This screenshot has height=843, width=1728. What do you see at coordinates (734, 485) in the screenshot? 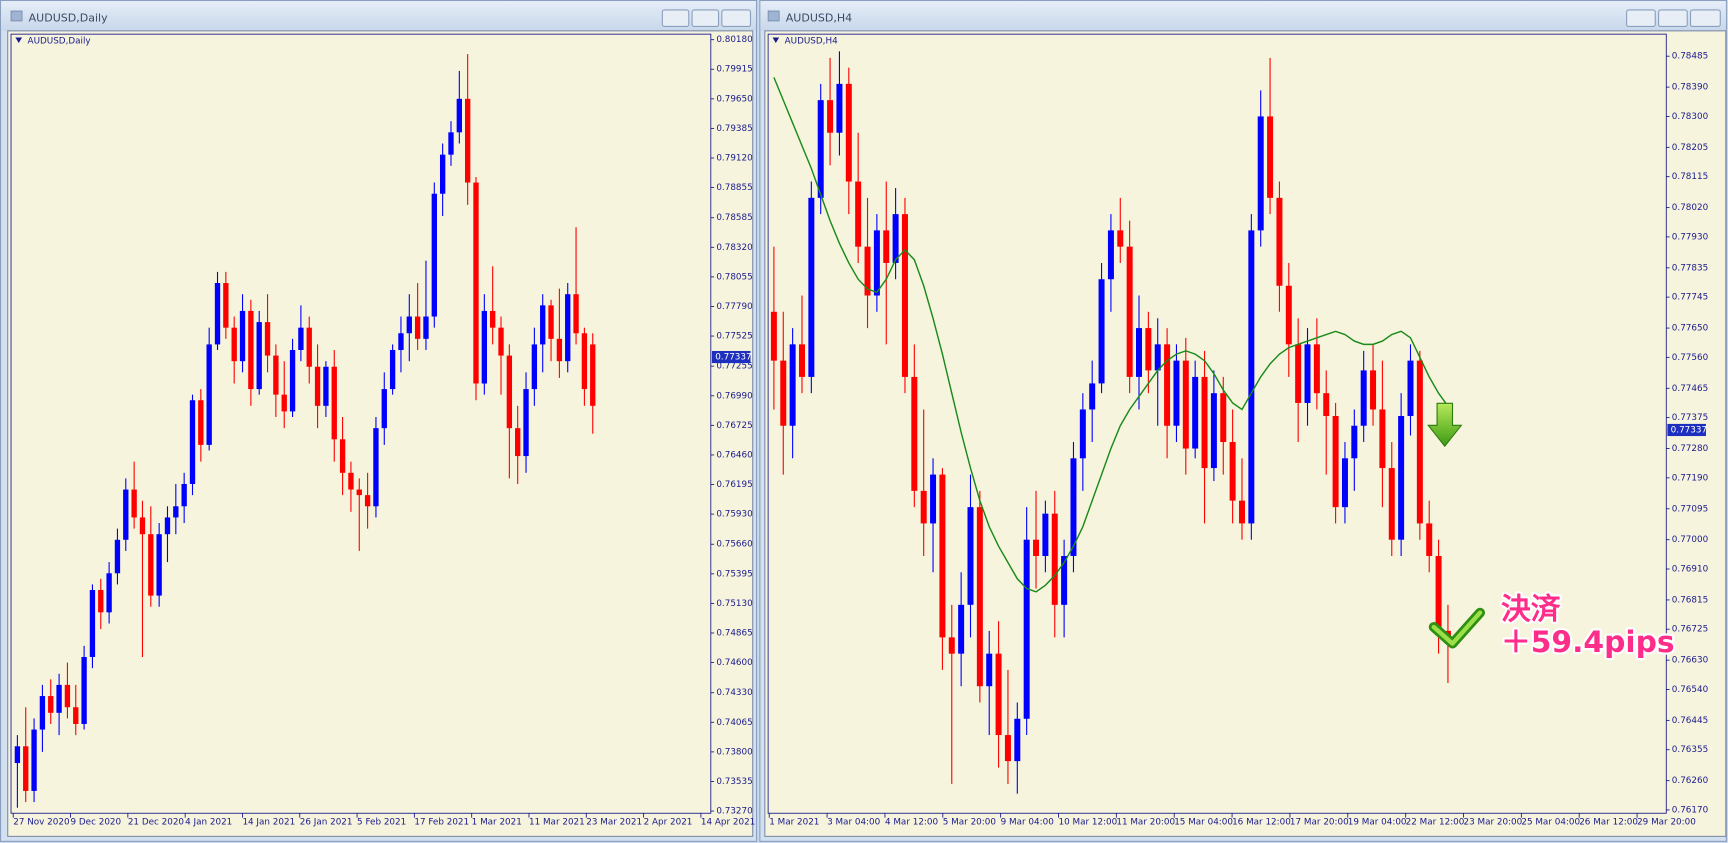
I see `y-tick-label: 0.76195` at bounding box center [734, 485].